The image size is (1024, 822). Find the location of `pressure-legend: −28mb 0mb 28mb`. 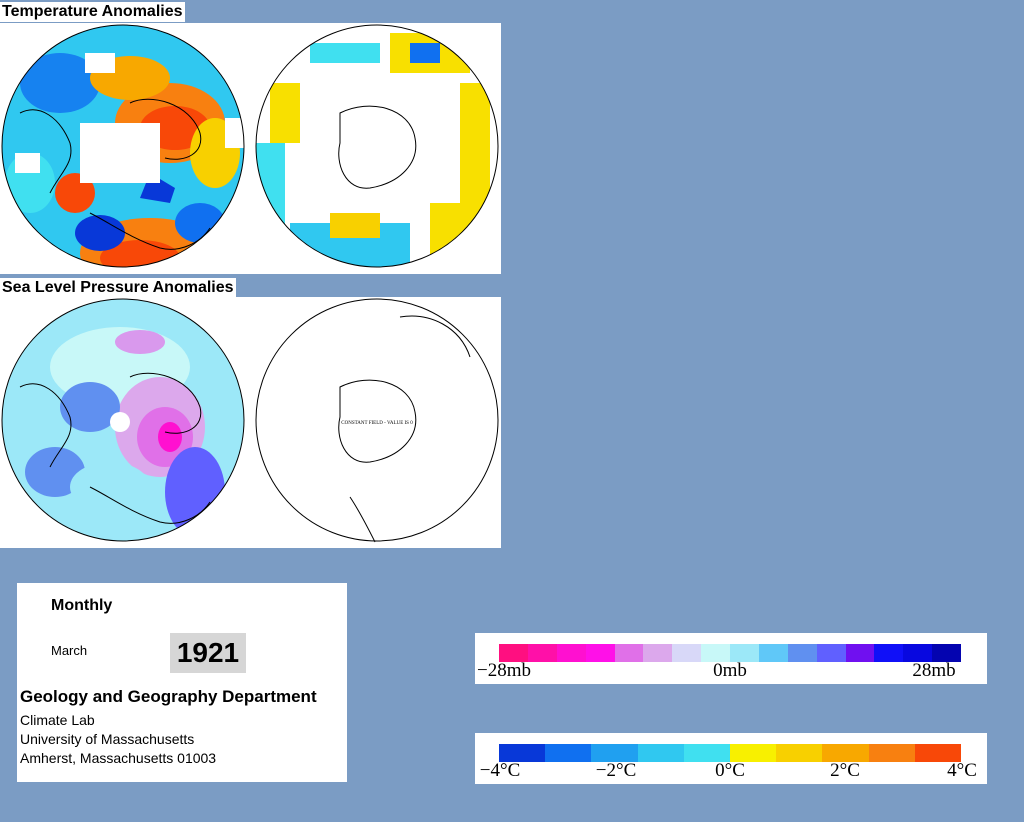

pressure-legend: −28mb 0mb 28mb is located at coordinates (731, 658).